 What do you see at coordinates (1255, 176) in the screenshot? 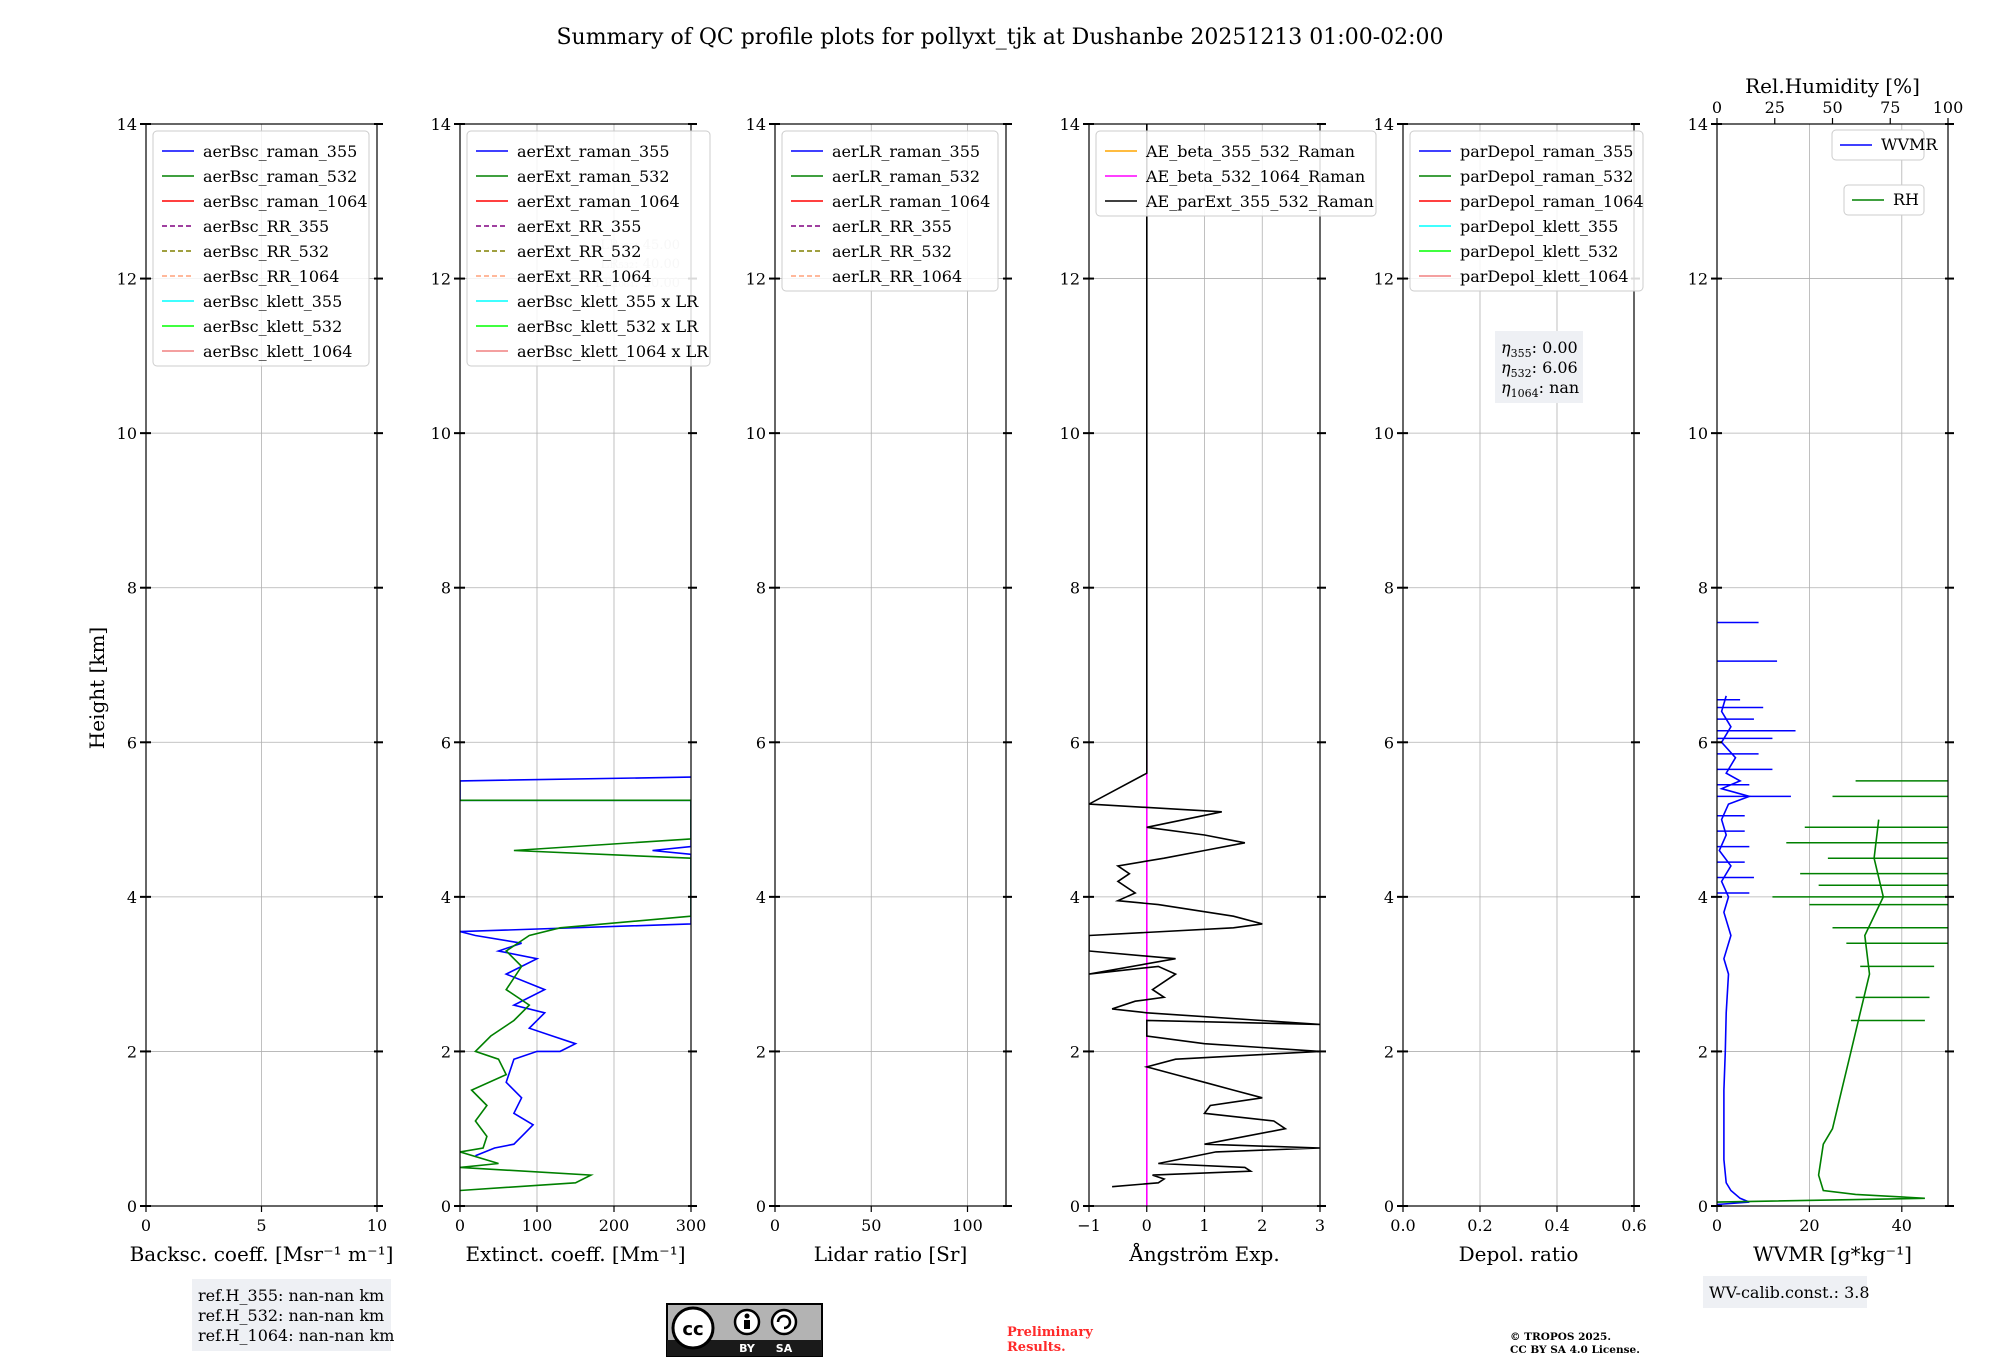
I see `legend-label: AE_beta_532_1064_Raman` at bounding box center [1255, 176].